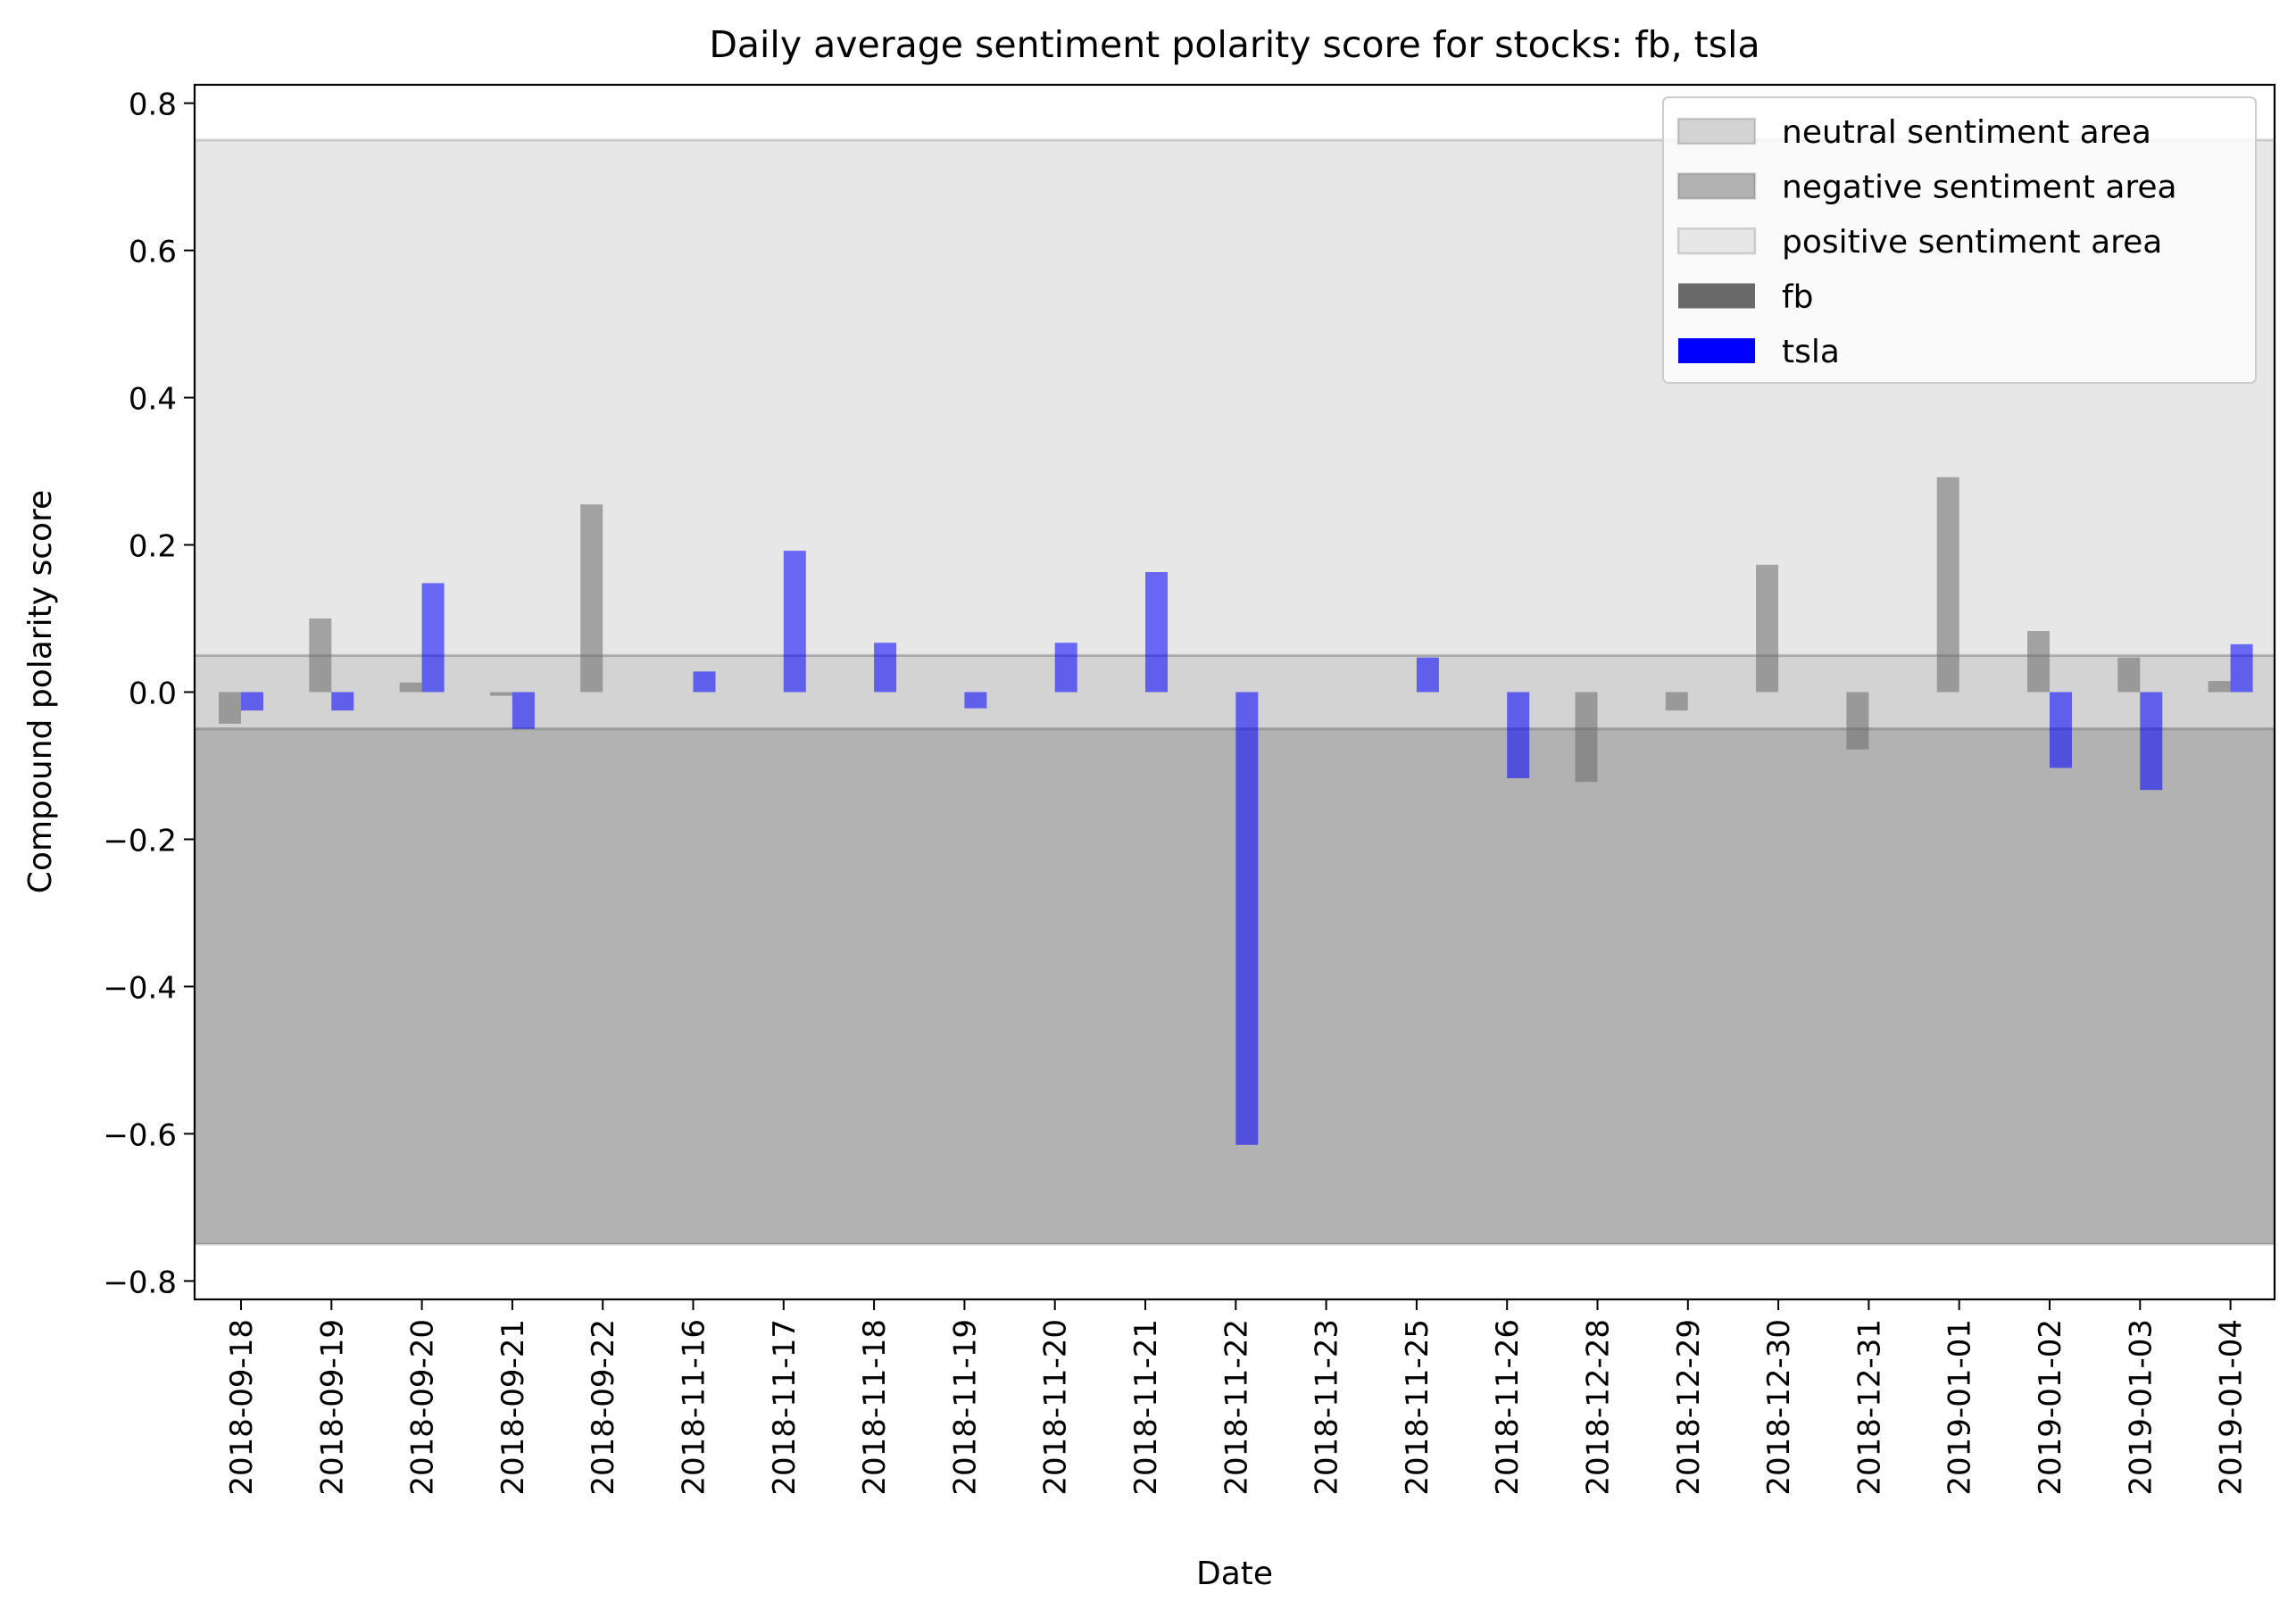  Describe the element at coordinates (41, 691) in the screenshot. I see `y-axis-label: Compound polarity score` at that location.